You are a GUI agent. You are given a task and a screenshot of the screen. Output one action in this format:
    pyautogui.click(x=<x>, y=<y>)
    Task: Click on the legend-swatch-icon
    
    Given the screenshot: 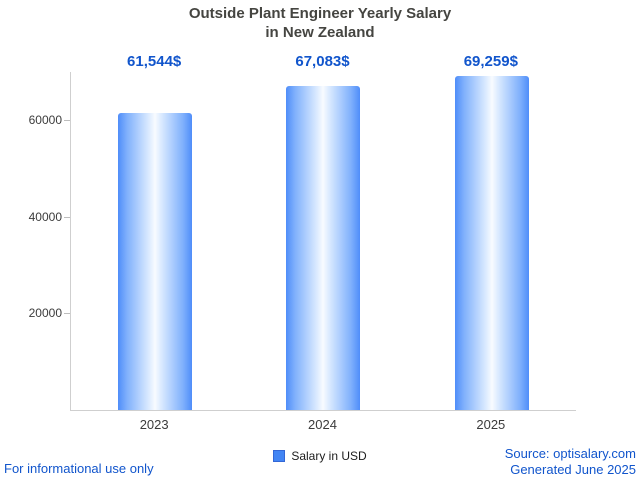 What is the action you would take?
    pyautogui.click(x=279, y=456)
    